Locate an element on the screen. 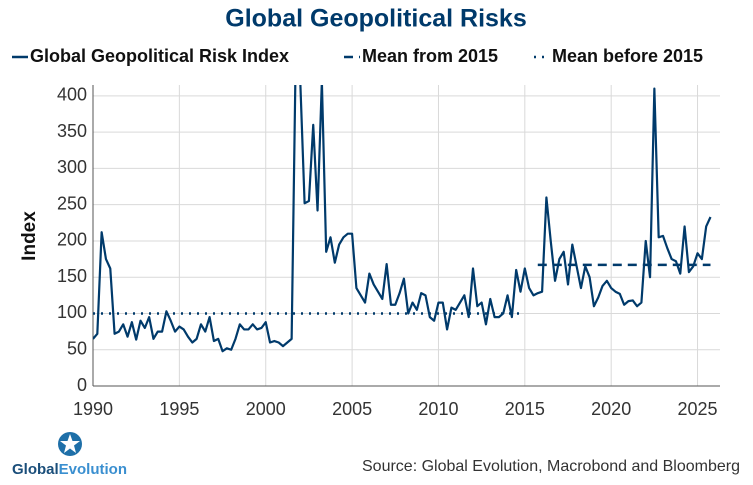 The width and height of the screenshot is (753, 485). y-tick-label: 100 is located at coordinates (72, 312).